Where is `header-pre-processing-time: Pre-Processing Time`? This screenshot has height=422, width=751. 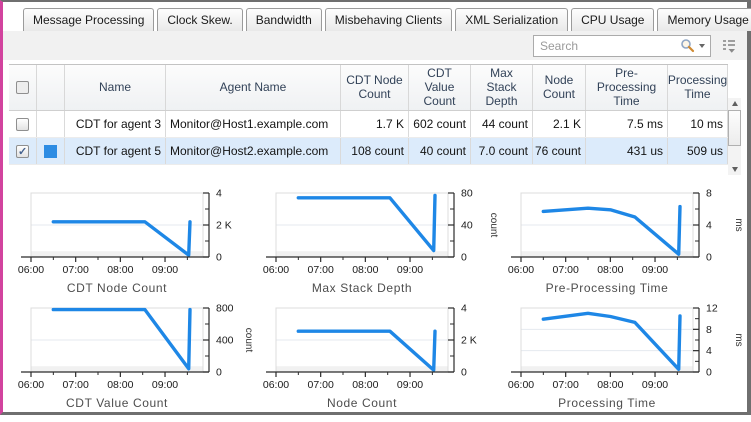
header-pre-processing-time: Pre-Processing Time is located at coordinates (627, 88).